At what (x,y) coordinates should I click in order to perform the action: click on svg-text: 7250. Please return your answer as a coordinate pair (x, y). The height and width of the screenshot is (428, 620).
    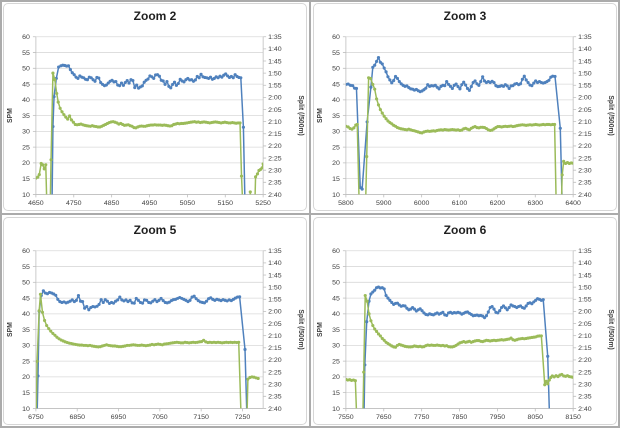
    Looking at the image, I should click on (243, 417).